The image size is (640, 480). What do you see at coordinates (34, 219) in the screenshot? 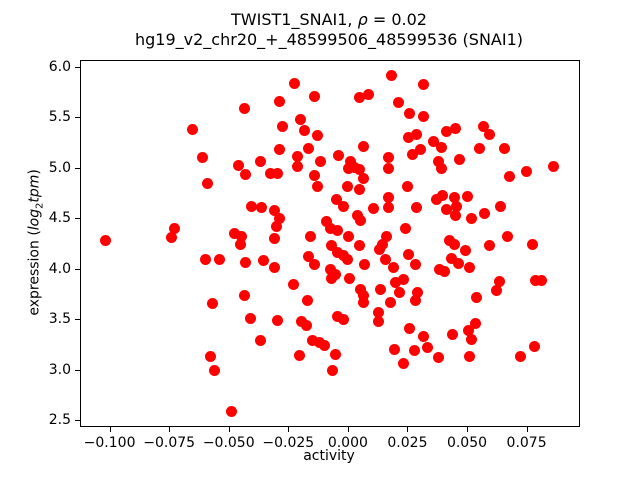
I see `y-axis-label-log: log` at bounding box center [34, 219].